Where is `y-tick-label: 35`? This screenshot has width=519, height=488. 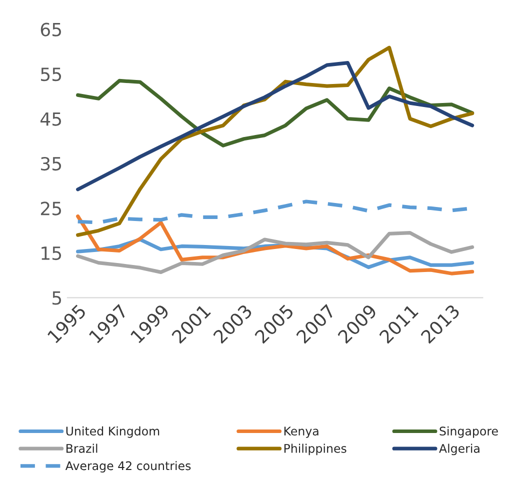
y-tick-label: 35 is located at coordinates (51, 163).